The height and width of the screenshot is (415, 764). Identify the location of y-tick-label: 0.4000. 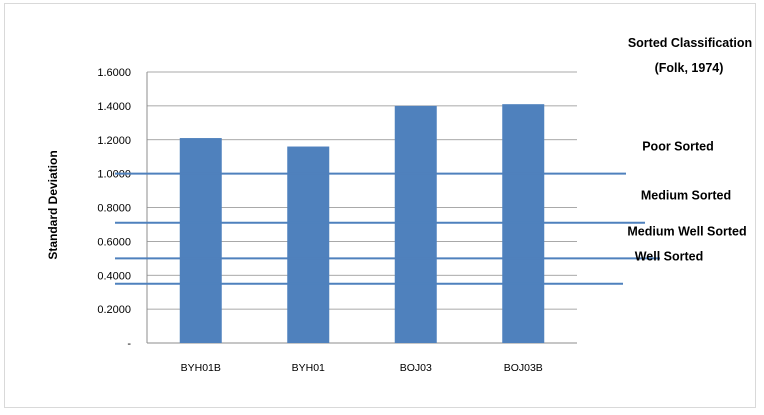
(114, 276).